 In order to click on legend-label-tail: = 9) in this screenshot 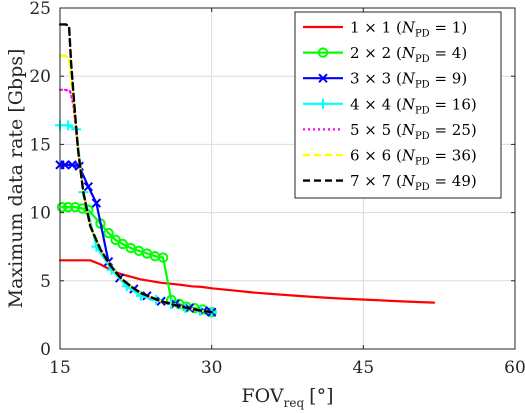, I will do `click(449, 79)`.